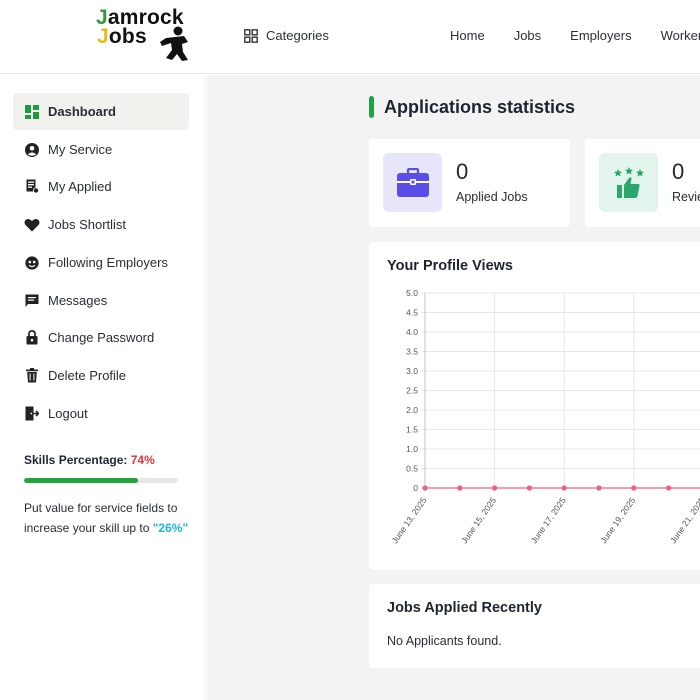  I want to click on empty-state-text: No Applicants found., so click(444, 641).